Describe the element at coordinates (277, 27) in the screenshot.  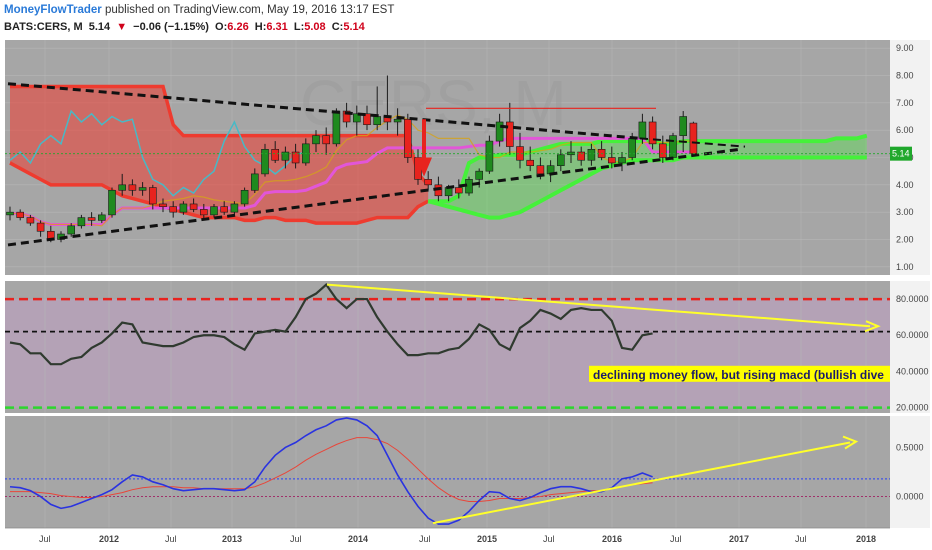
I see `high-value: 6.31` at that location.